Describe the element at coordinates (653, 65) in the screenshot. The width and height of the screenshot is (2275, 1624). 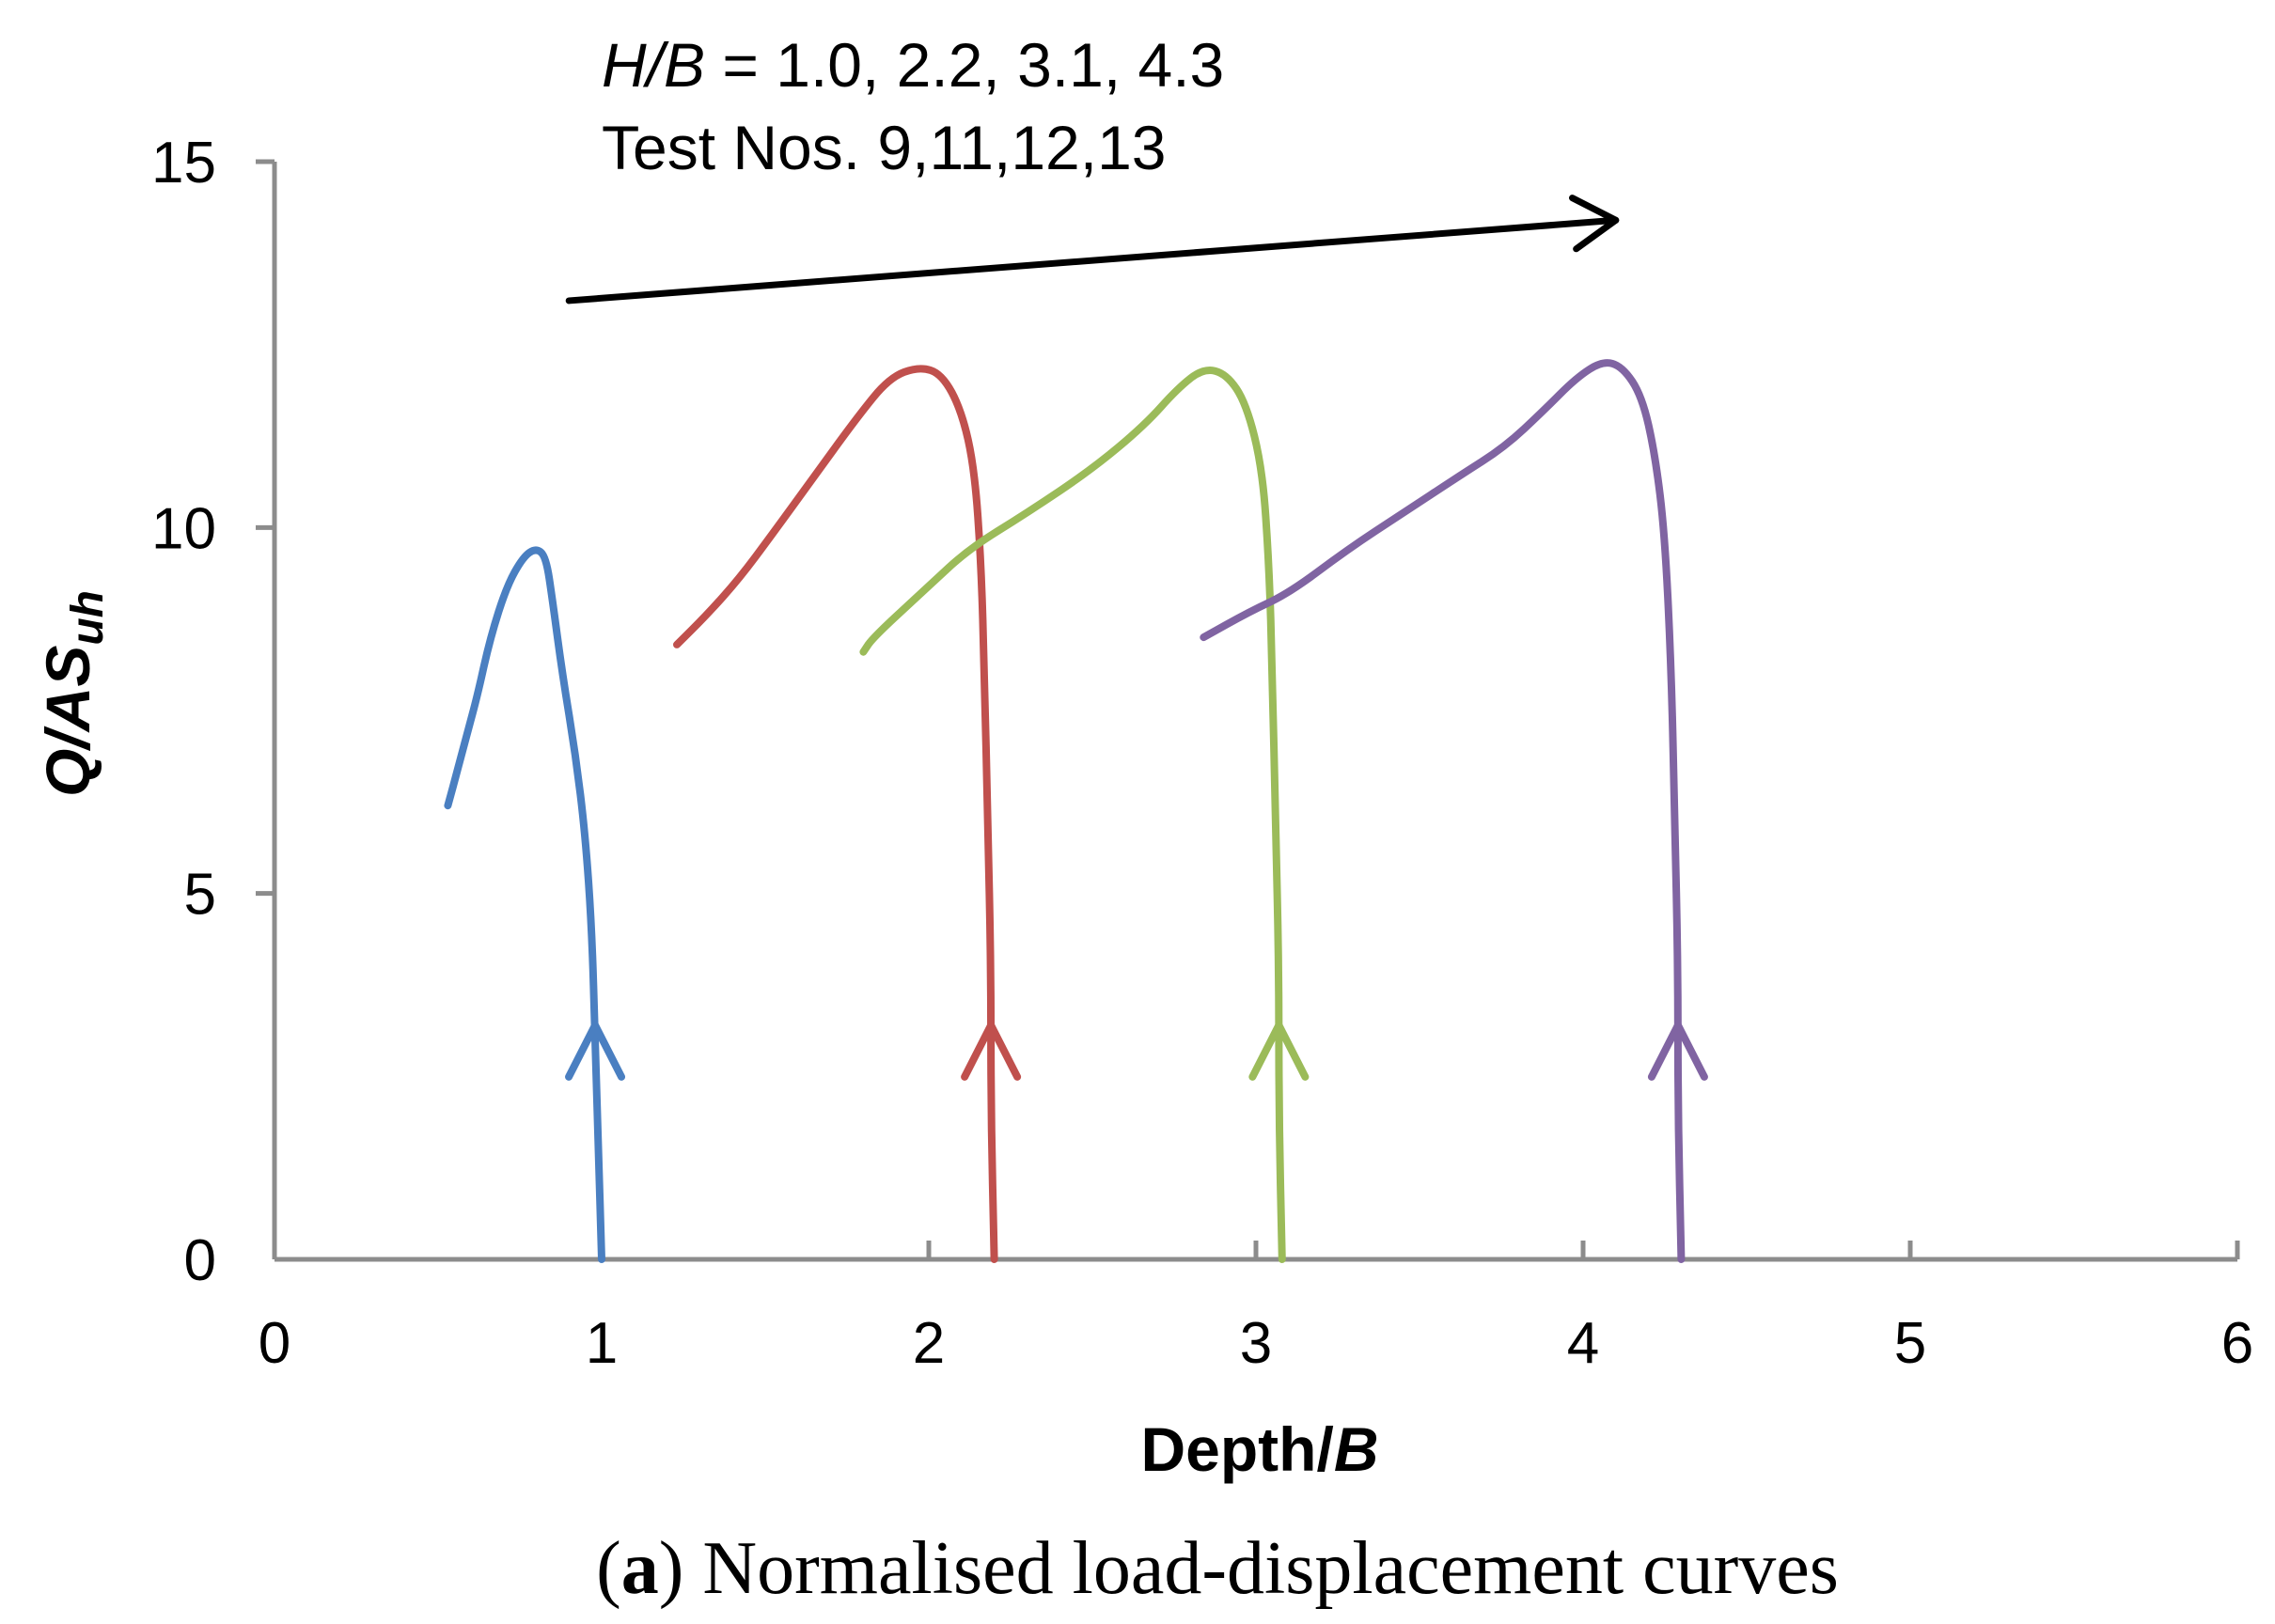
I see `annotation-hb-label: H/B` at that location.